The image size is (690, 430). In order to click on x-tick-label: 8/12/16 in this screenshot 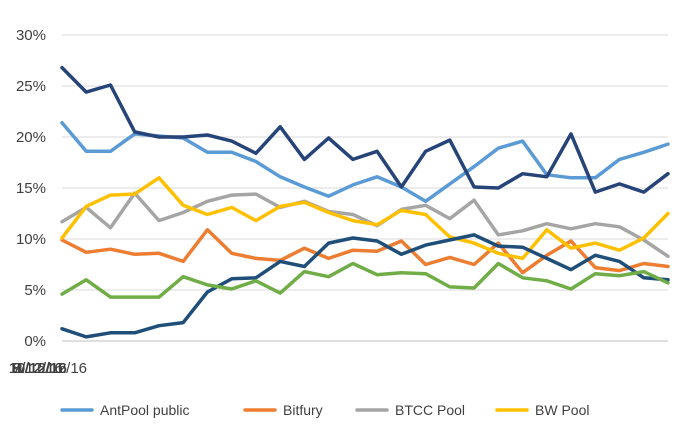, I will do `click(38, 368)`.